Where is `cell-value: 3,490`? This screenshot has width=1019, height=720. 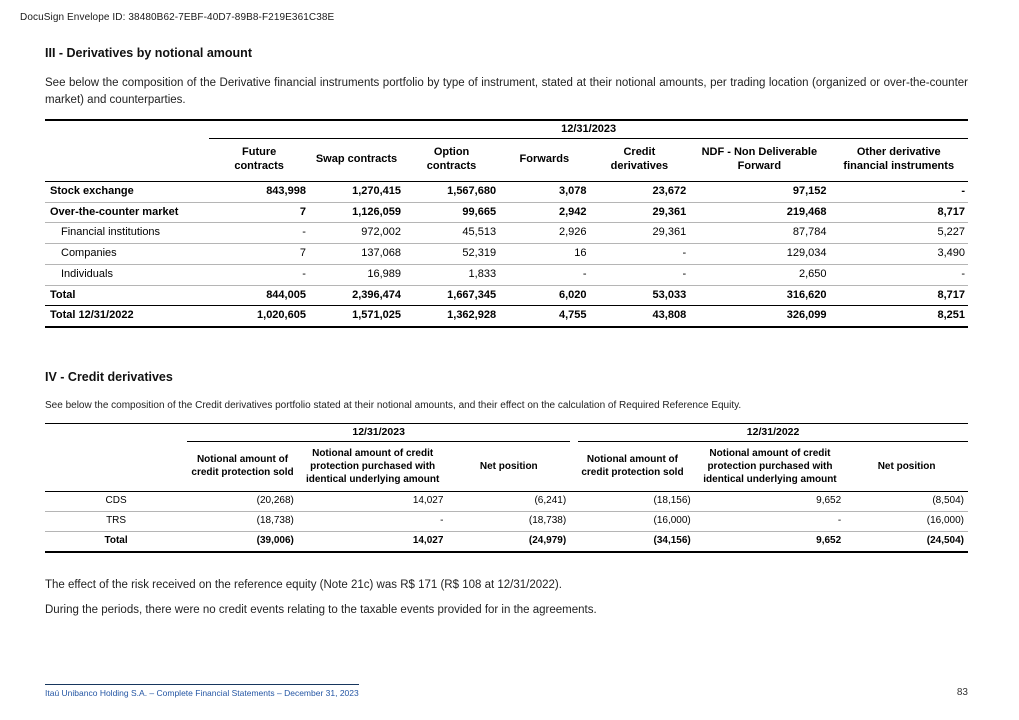
cell-value: 3,490 is located at coordinates (898, 254).